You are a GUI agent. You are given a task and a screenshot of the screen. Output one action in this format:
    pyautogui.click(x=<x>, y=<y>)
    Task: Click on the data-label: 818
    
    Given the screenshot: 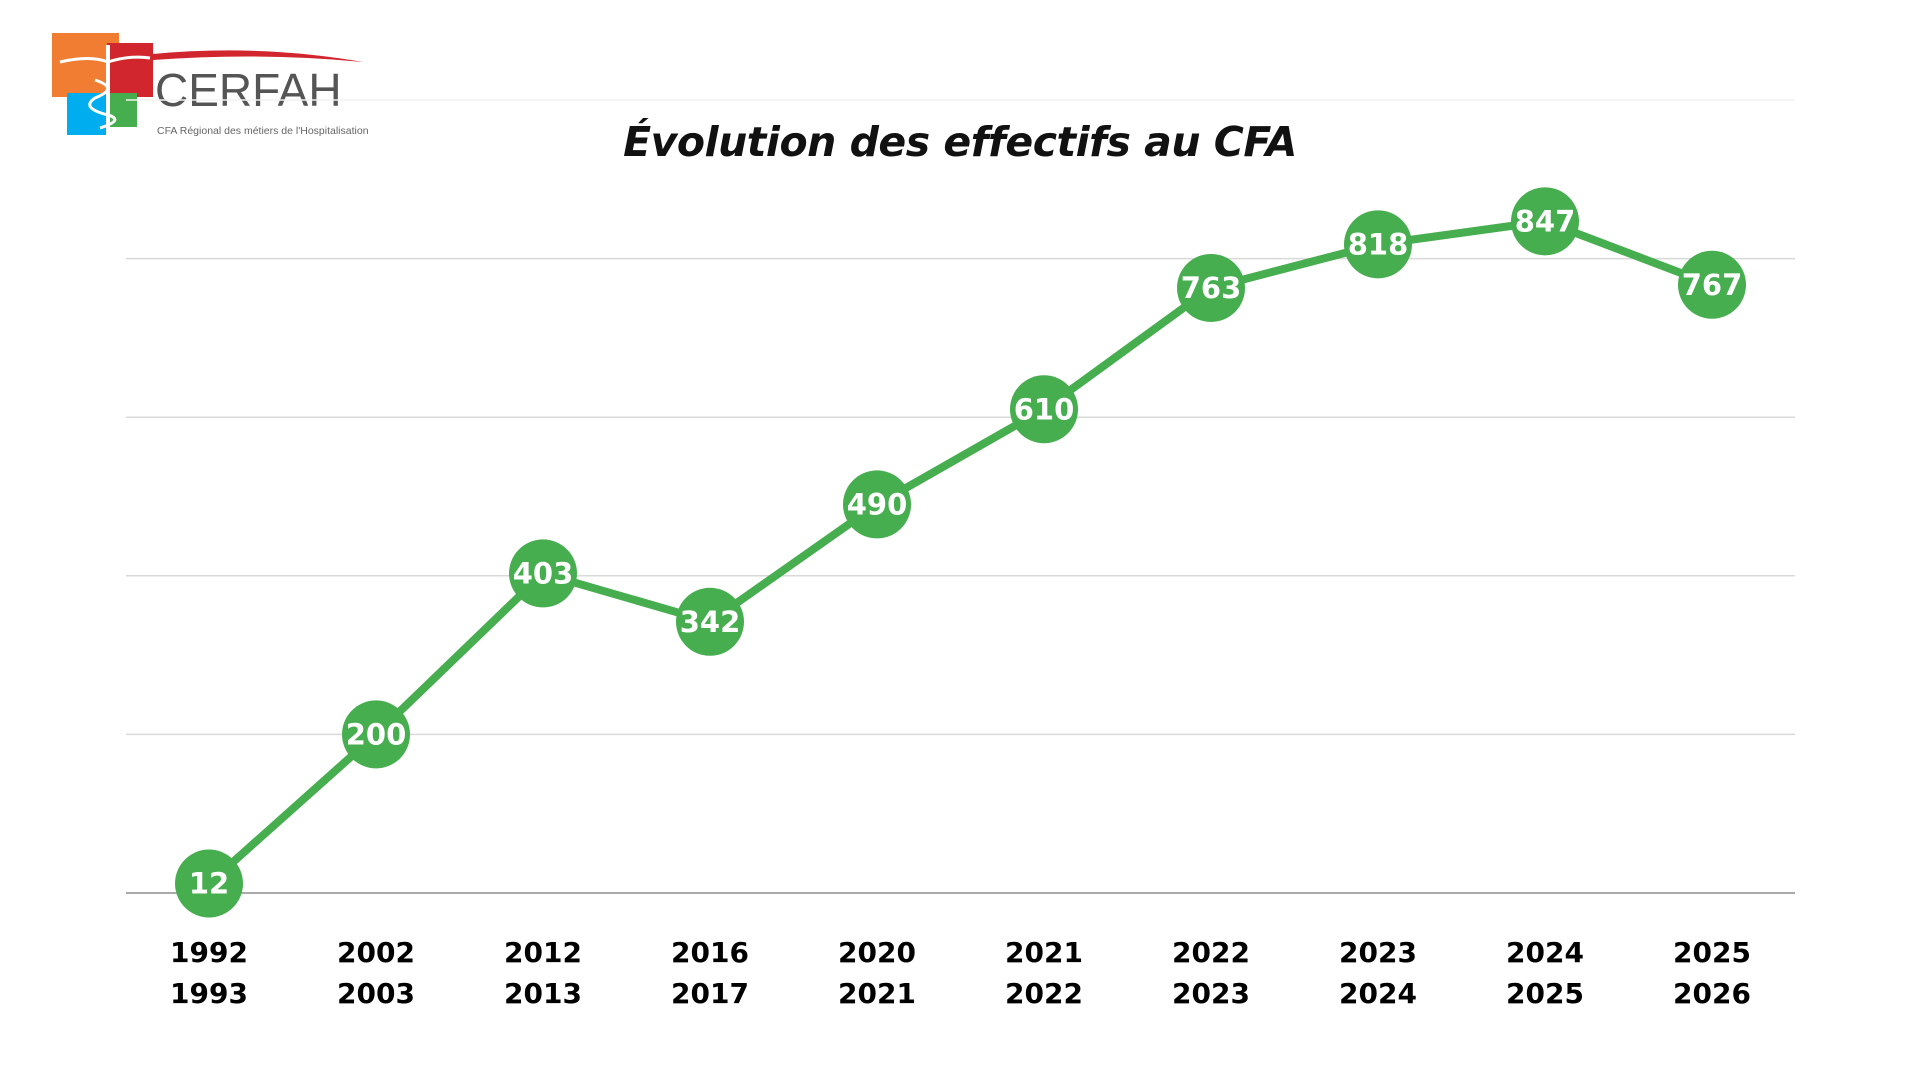 What is the action you would take?
    pyautogui.click(x=1378, y=244)
    